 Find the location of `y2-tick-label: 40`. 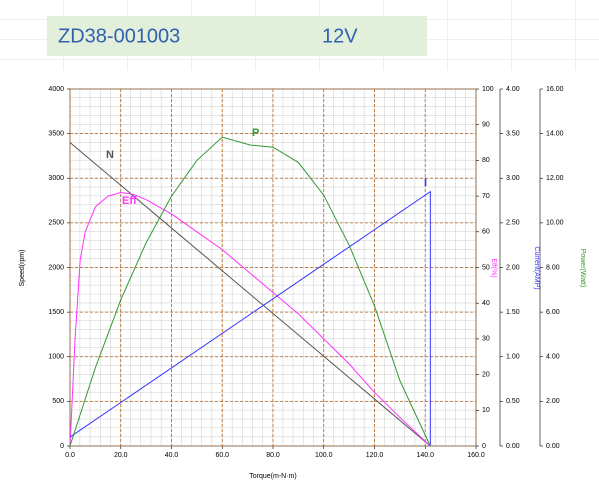

y2-tick-label: 40 is located at coordinates (486, 303).